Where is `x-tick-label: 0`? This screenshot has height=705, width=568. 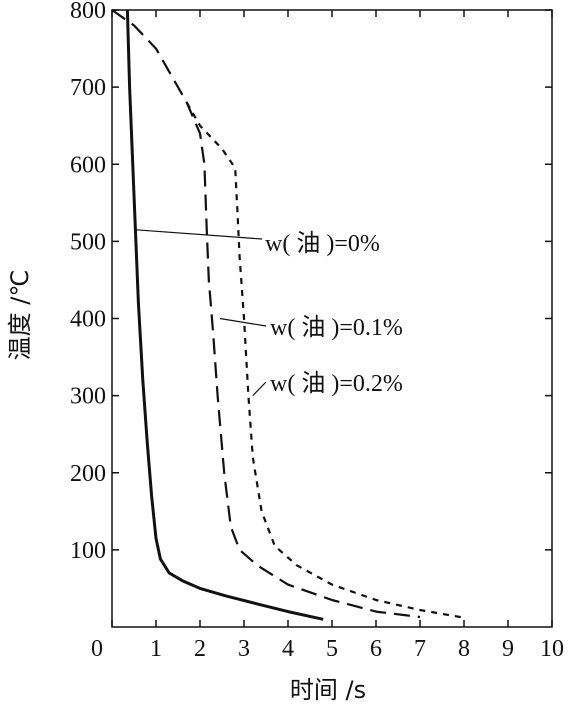 x-tick-label: 0 is located at coordinates (97, 649).